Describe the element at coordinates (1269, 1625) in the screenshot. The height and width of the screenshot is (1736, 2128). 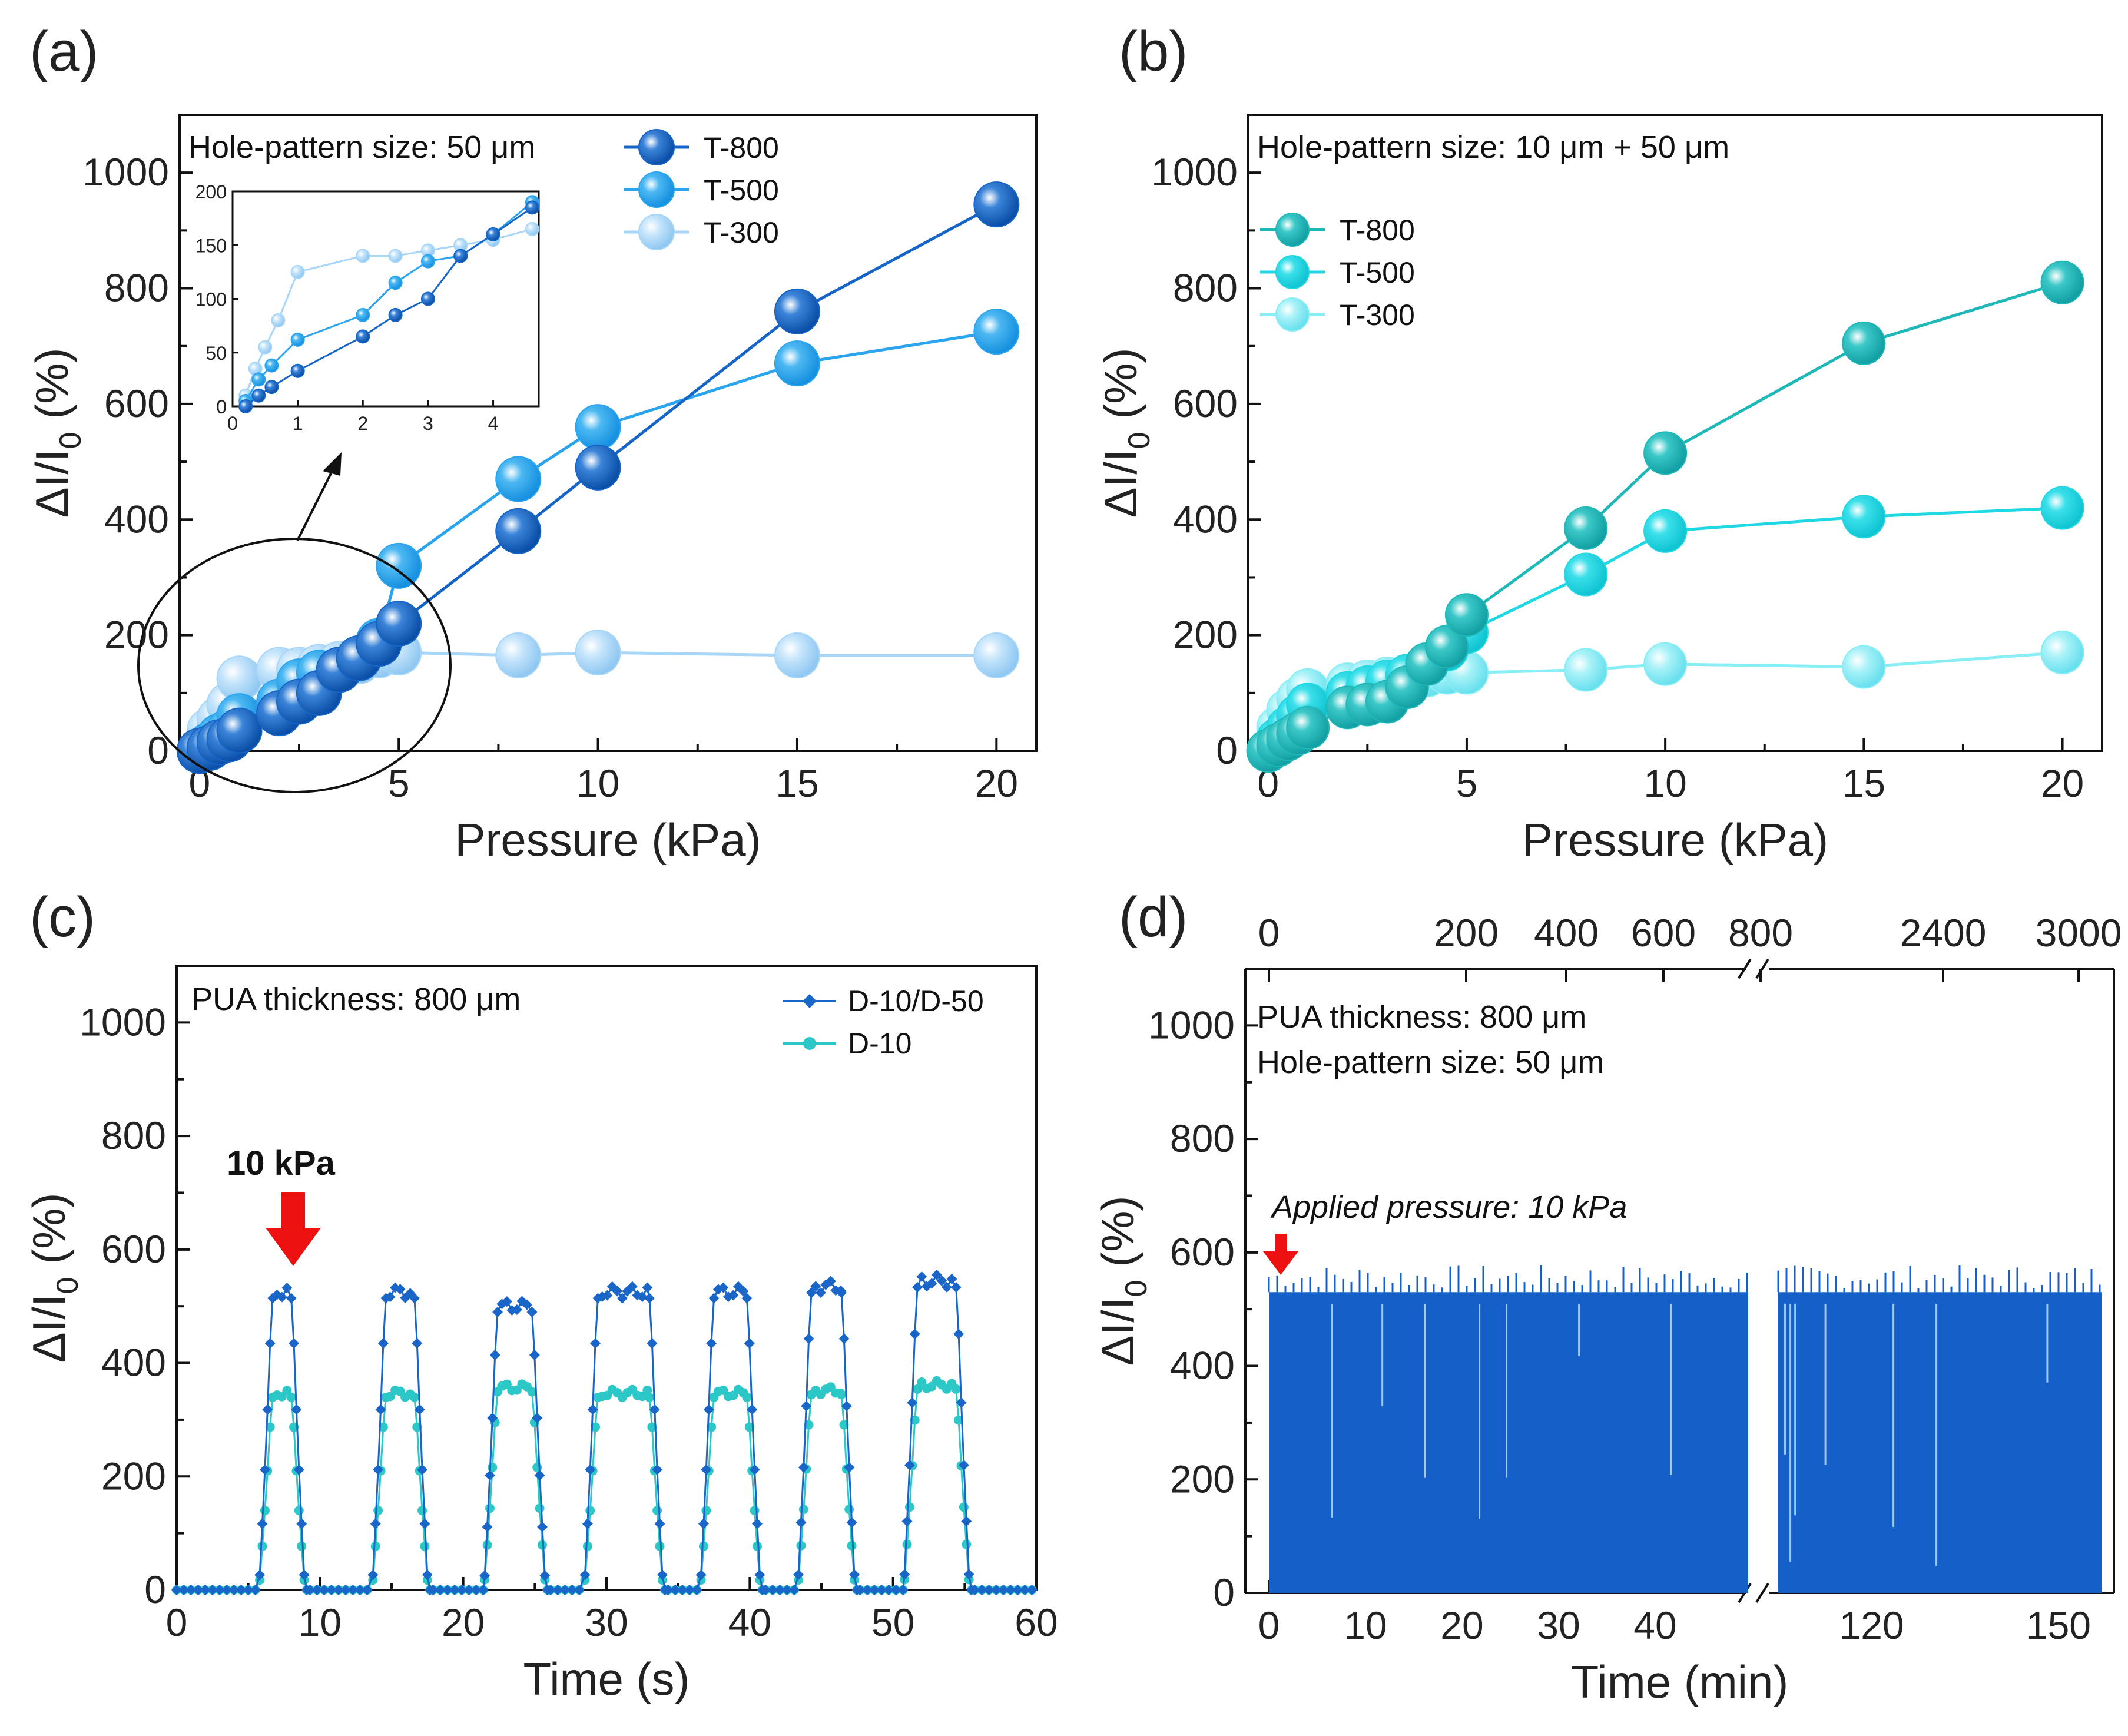
I see `x-tick-label: 0` at that location.